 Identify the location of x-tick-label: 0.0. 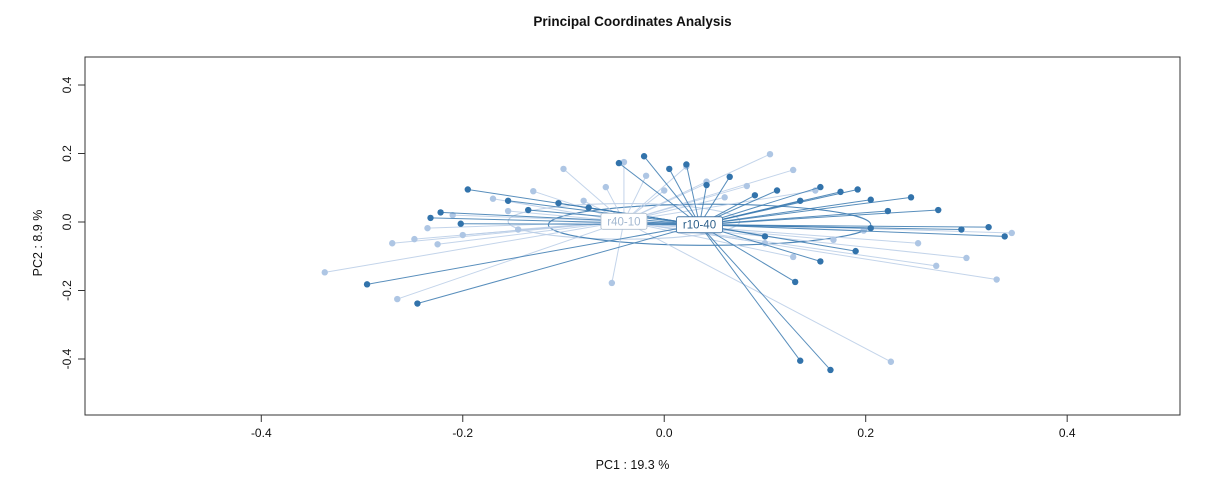
(664, 433).